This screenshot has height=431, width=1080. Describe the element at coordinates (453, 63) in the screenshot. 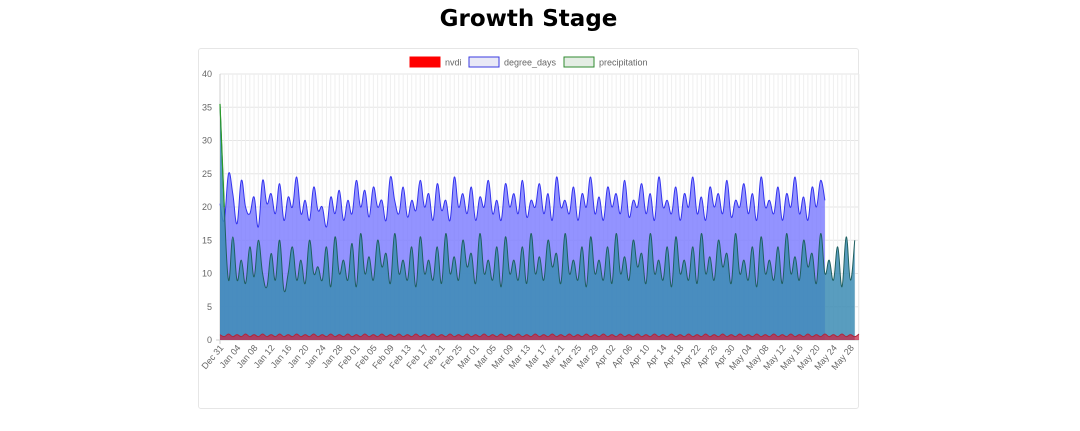

I see `legend-label-nvdi: nvdi` at that location.